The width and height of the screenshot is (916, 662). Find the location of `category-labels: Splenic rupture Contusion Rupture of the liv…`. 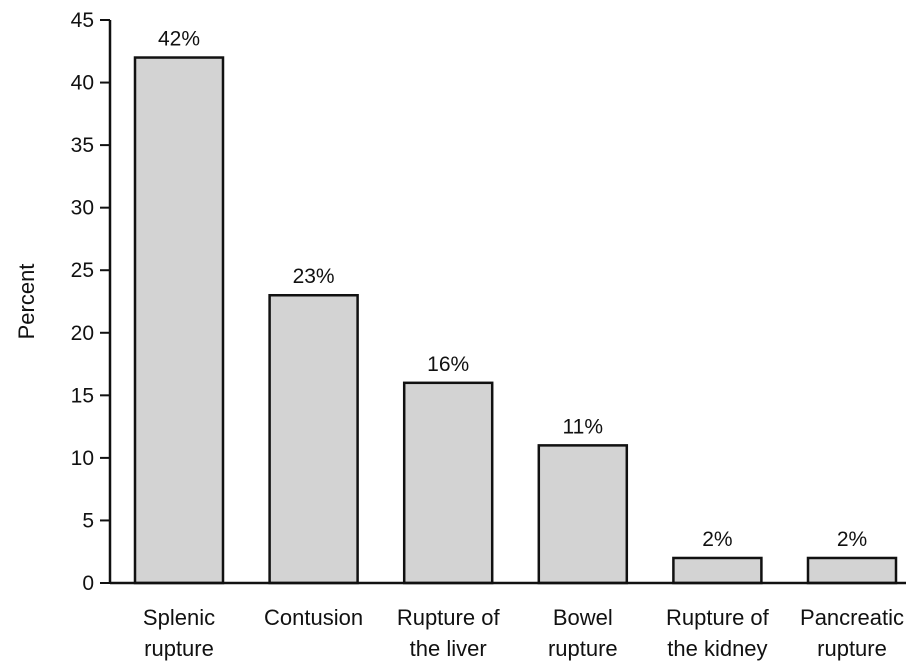

category-labels: Splenic rupture Contusion Rupture of the liv… is located at coordinates (523, 633).